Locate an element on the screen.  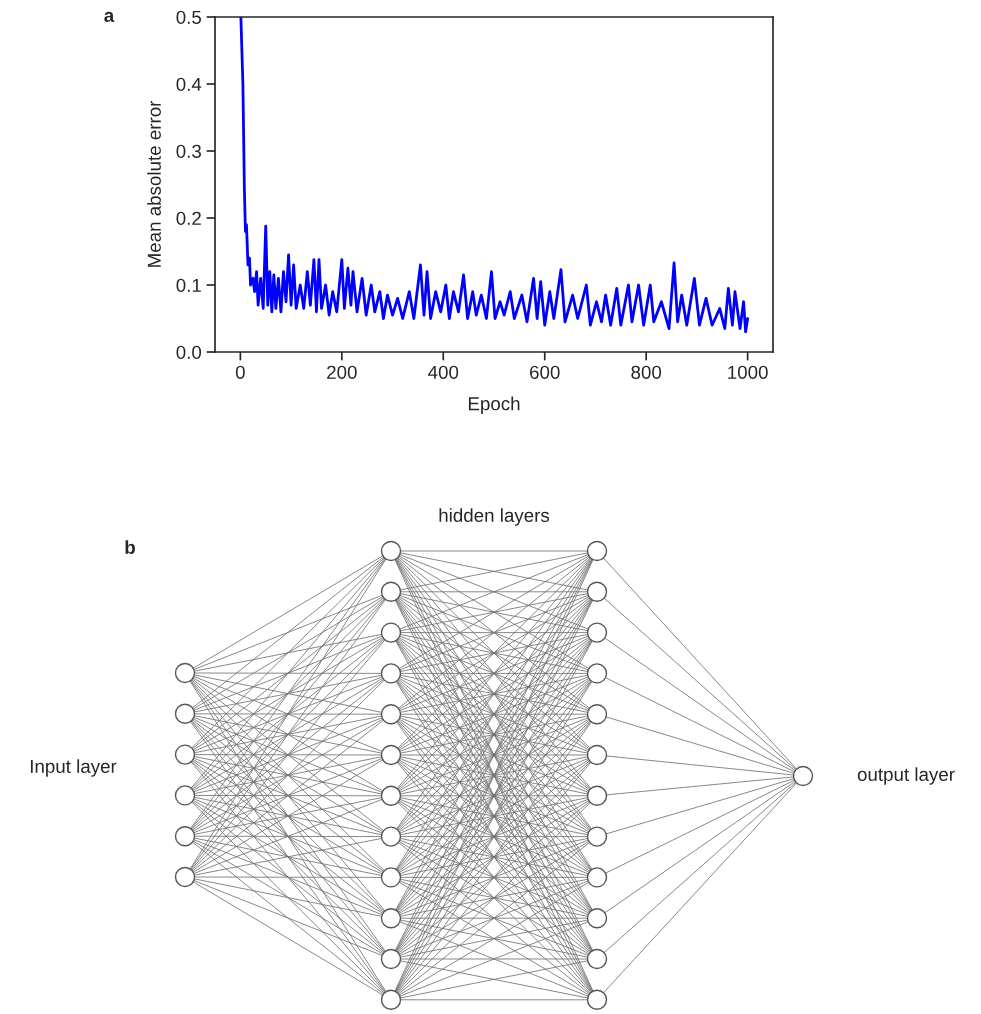
x-tick-label: 0 is located at coordinates (240, 372).